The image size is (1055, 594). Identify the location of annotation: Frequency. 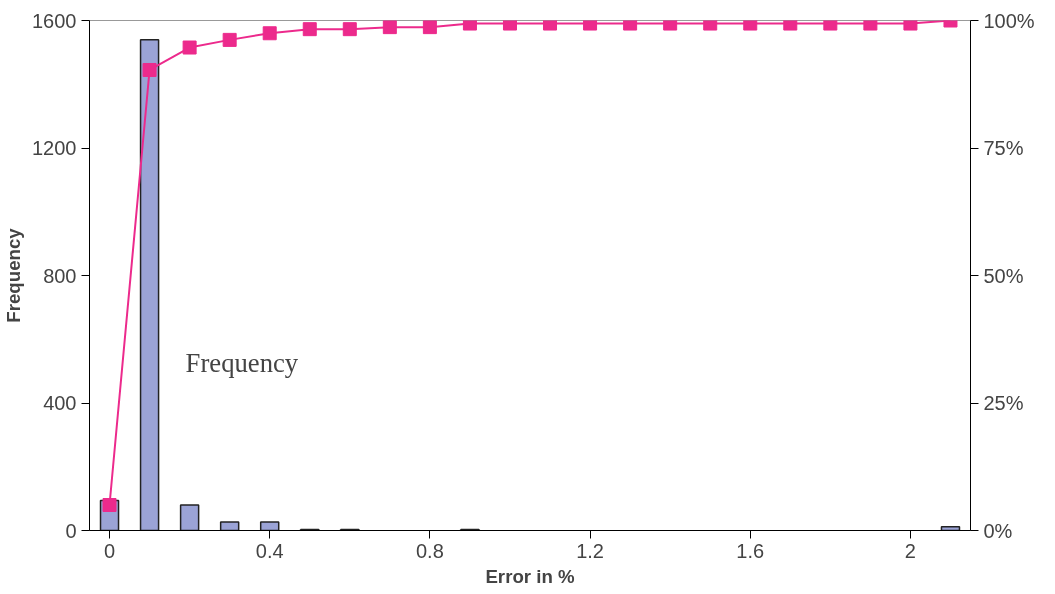
(242, 362).